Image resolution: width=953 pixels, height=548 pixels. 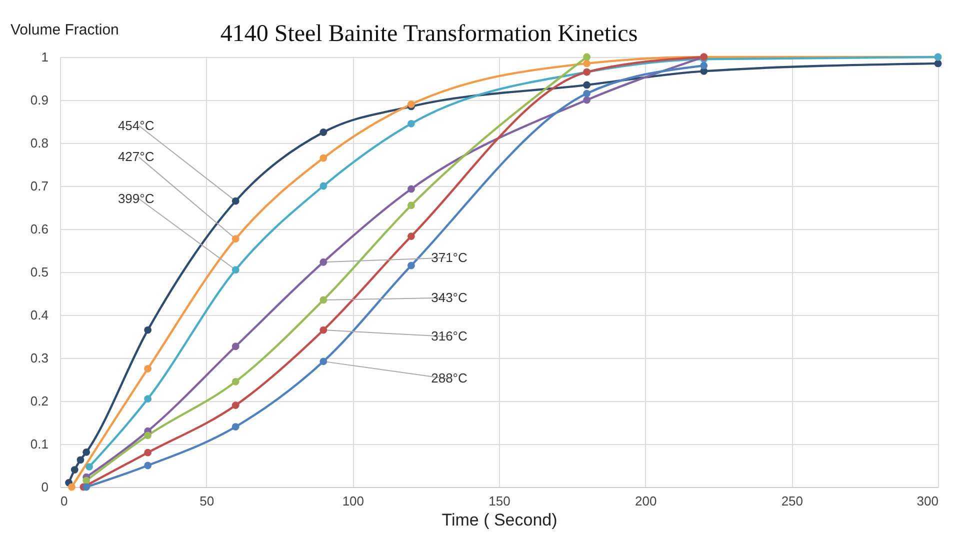 I want to click on text: 371°C, so click(x=449, y=257).